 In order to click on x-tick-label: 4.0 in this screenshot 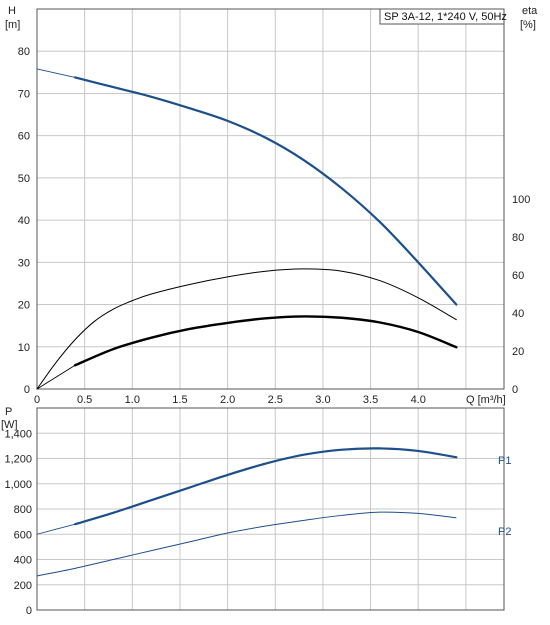, I will do `click(418, 400)`.